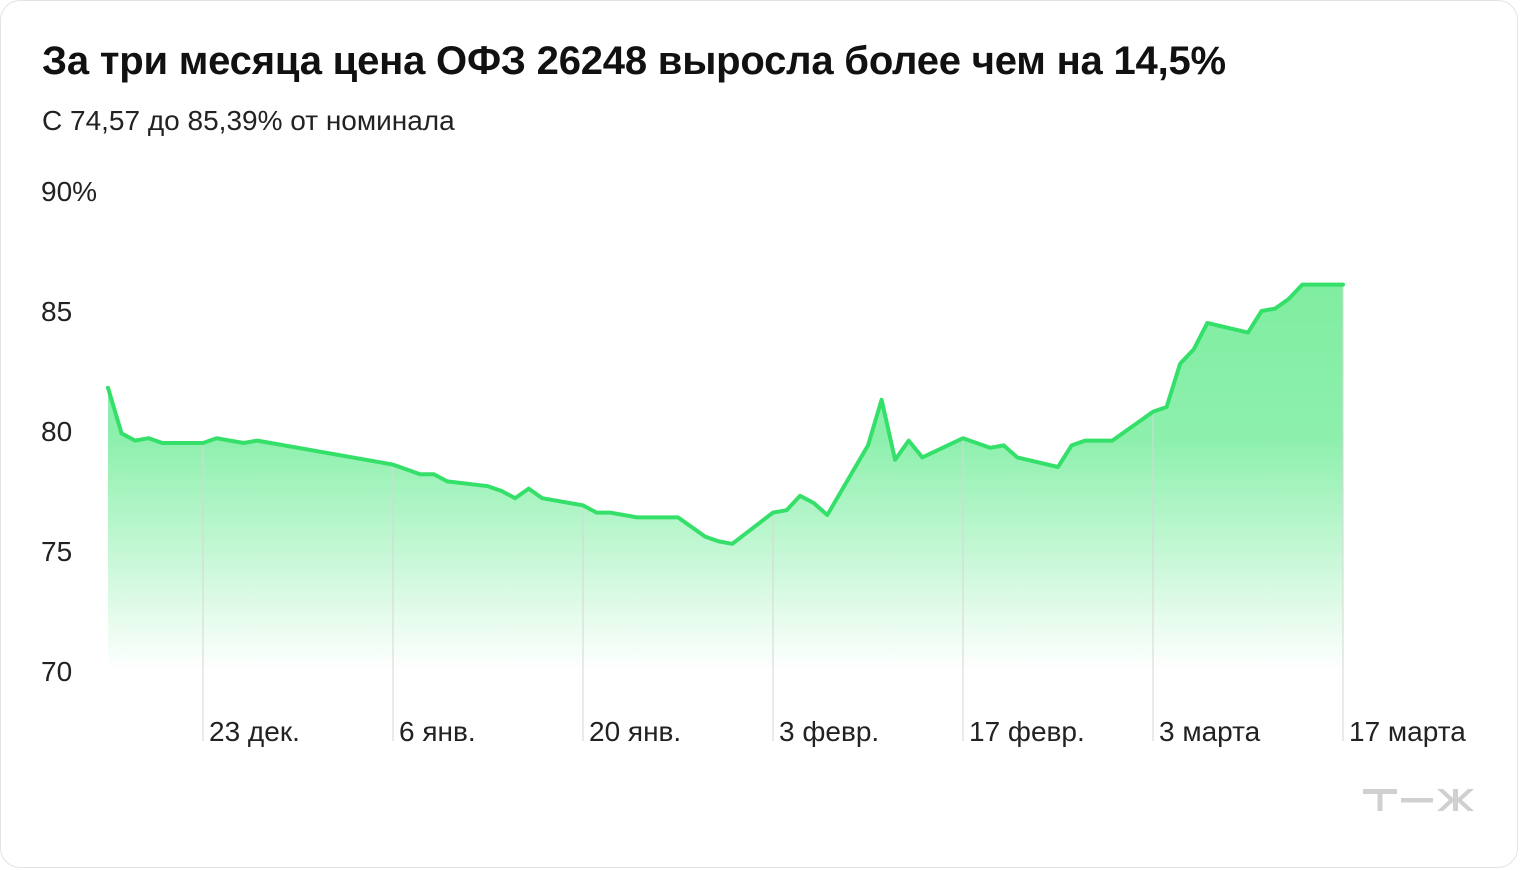 This screenshot has width=1520, height=870. I want to click on y-tick-label: 80, so click(56, 431).